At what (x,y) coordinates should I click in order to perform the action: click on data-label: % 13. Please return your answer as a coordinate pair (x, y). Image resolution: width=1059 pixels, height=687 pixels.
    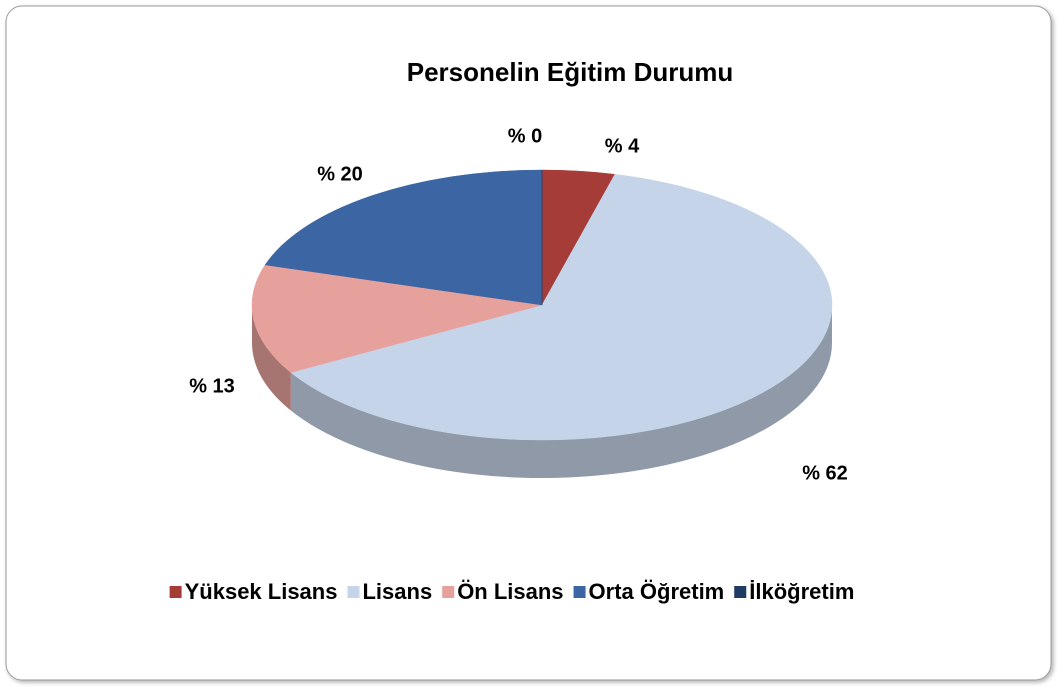
    Looking at the image, I should click on (212, 386).